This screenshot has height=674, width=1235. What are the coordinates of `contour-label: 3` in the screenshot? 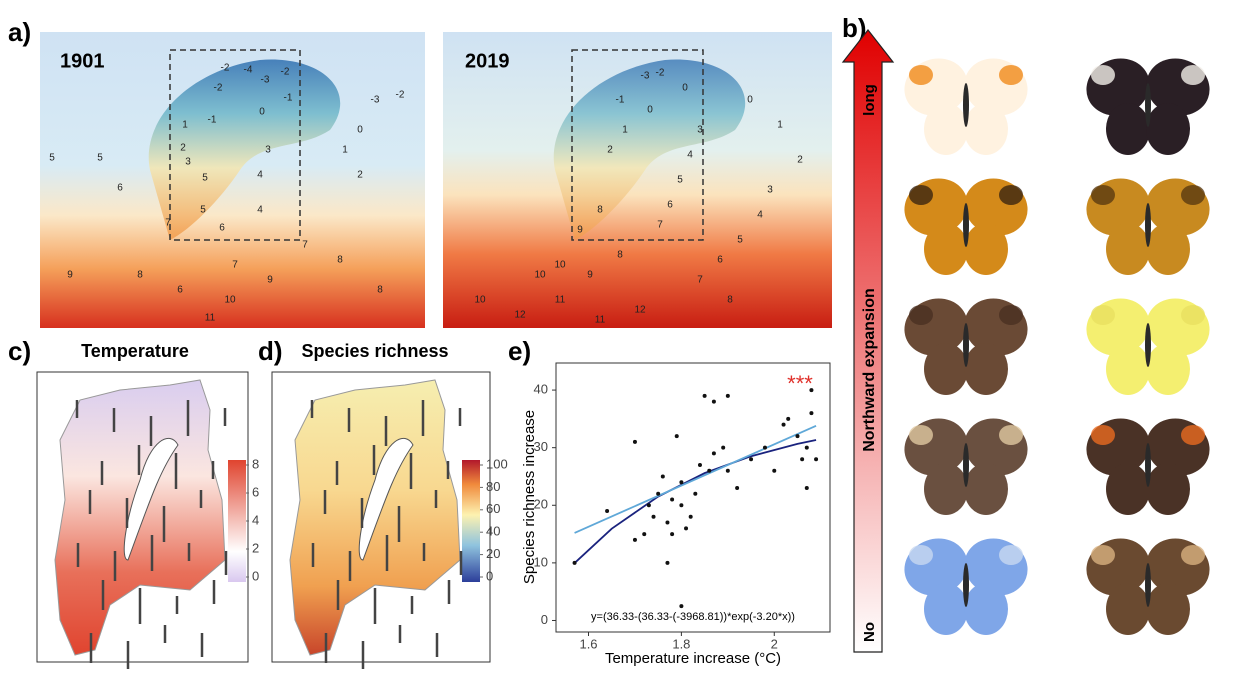 It's located at (700, 130).